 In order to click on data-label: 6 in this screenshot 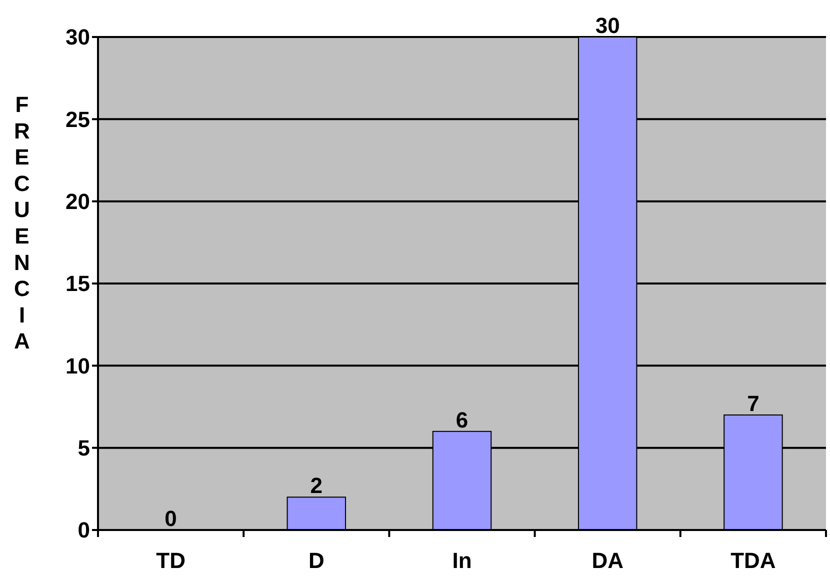, I will do `click(462, 419)`.